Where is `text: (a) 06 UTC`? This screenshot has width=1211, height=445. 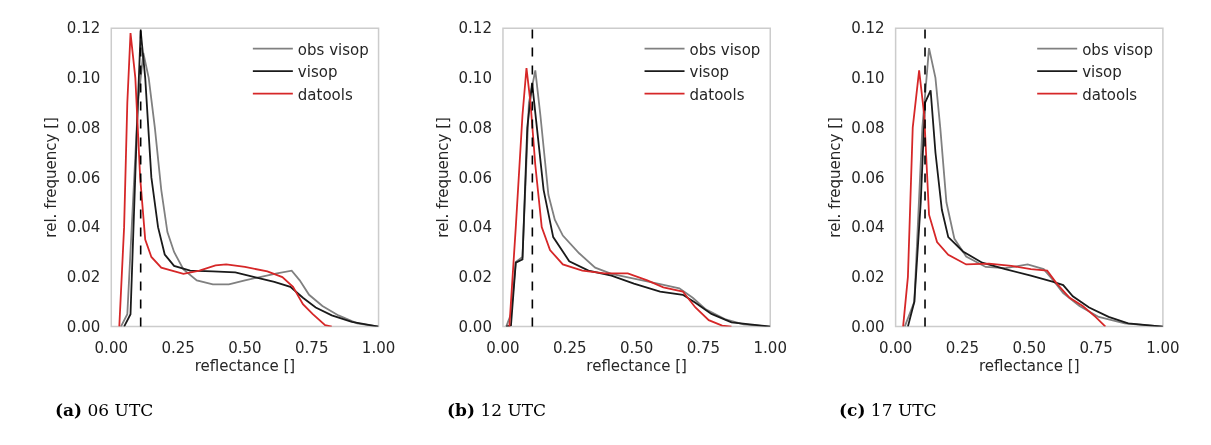 text: (a) 06 UTC is located at coordinates (104, 410).